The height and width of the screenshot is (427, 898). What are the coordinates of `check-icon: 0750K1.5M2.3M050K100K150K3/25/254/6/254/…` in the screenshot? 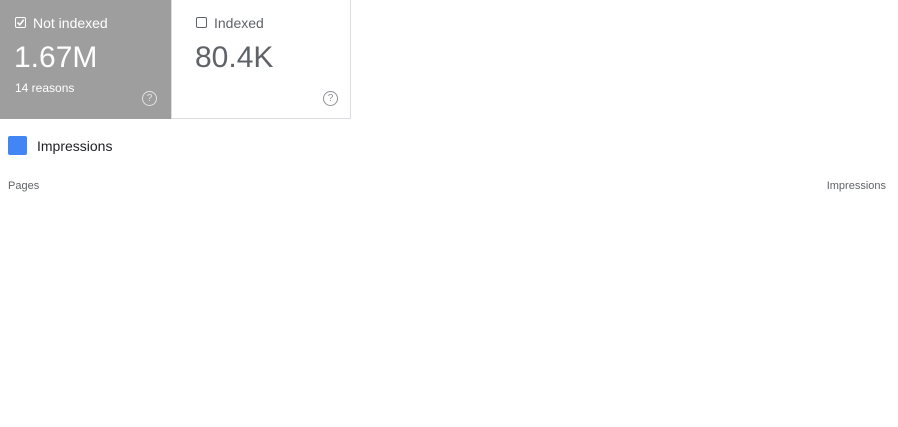 It's located at (20, 22).